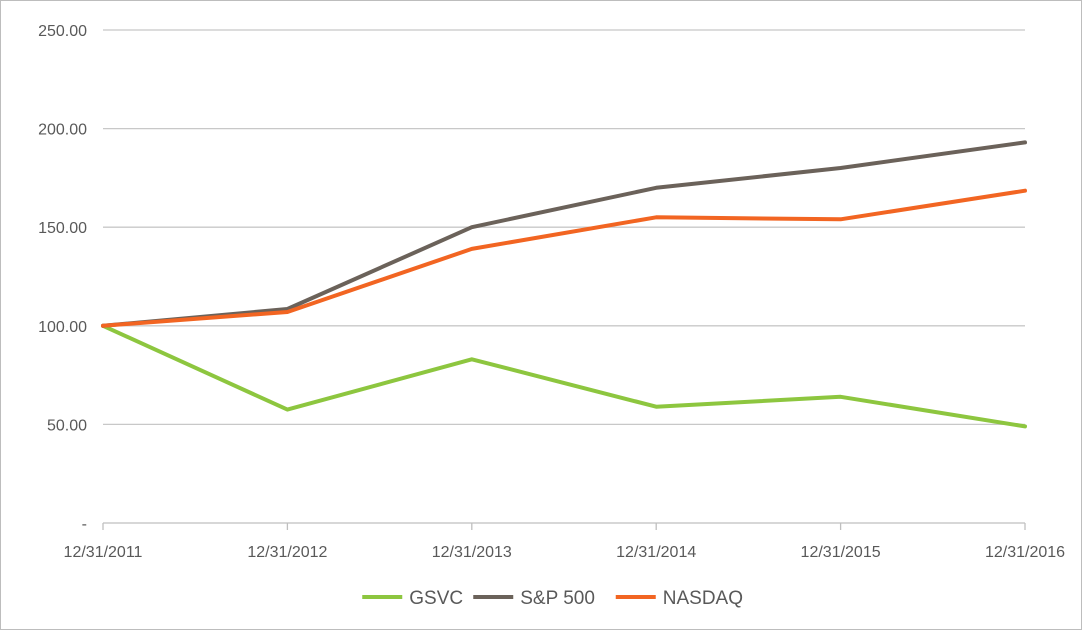  What do you see at coordinates (436, 598) in the screenshot?
I see `legend-label: GSVC` at bounding box center [436, 598].